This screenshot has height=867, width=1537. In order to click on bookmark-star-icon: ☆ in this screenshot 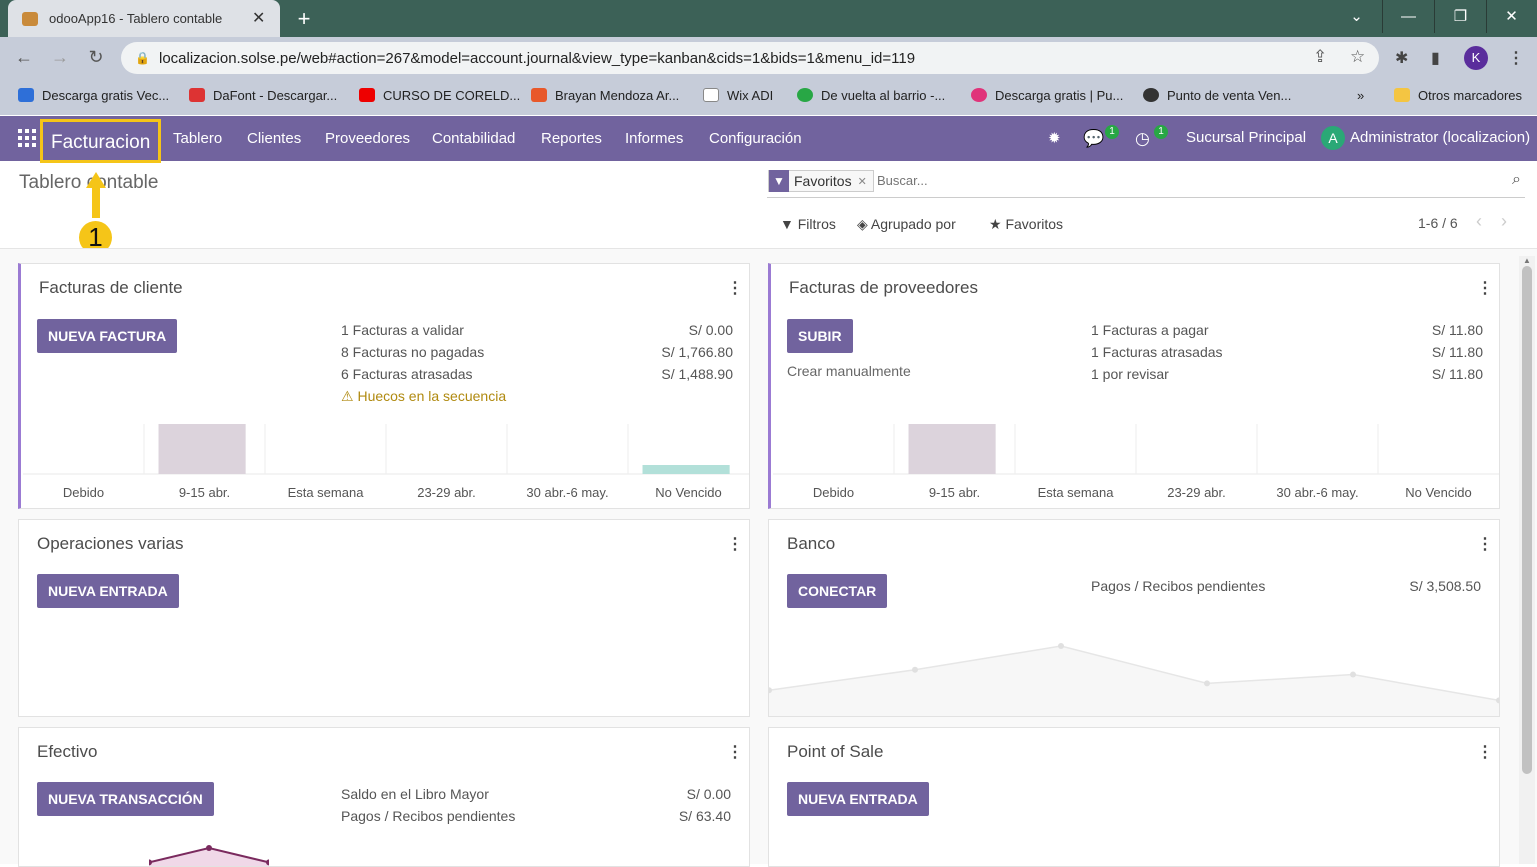, I will do `click(1358, 56)`.